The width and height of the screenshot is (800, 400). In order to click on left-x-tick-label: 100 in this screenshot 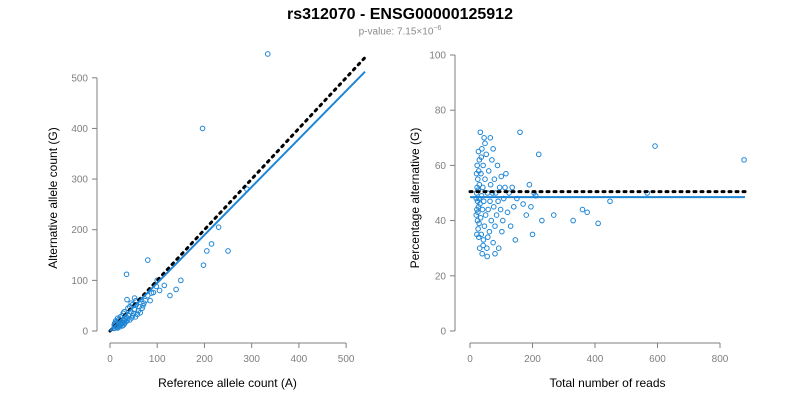, I will do `click(157, 359)`.